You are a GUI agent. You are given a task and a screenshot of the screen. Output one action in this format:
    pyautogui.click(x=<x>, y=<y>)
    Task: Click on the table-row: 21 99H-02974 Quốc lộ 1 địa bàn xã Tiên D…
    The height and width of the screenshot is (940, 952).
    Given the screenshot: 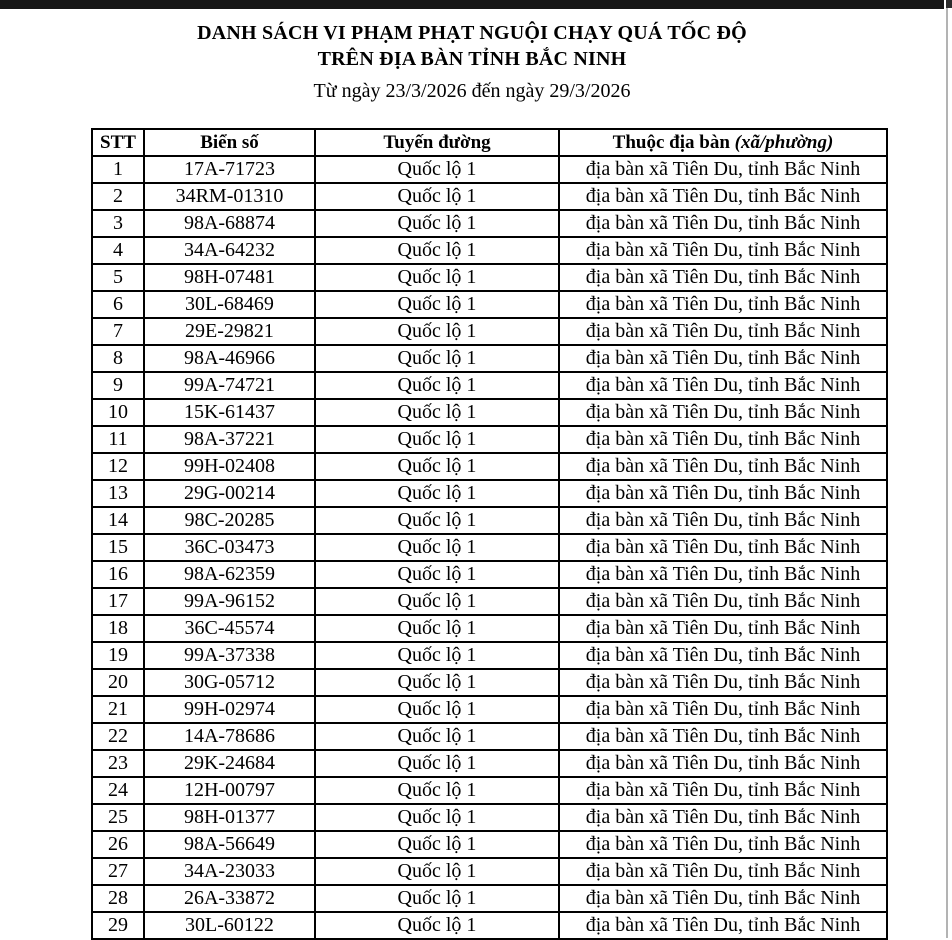 What is the action you would take?
    pyautogui.click(x=489, y=709)
    